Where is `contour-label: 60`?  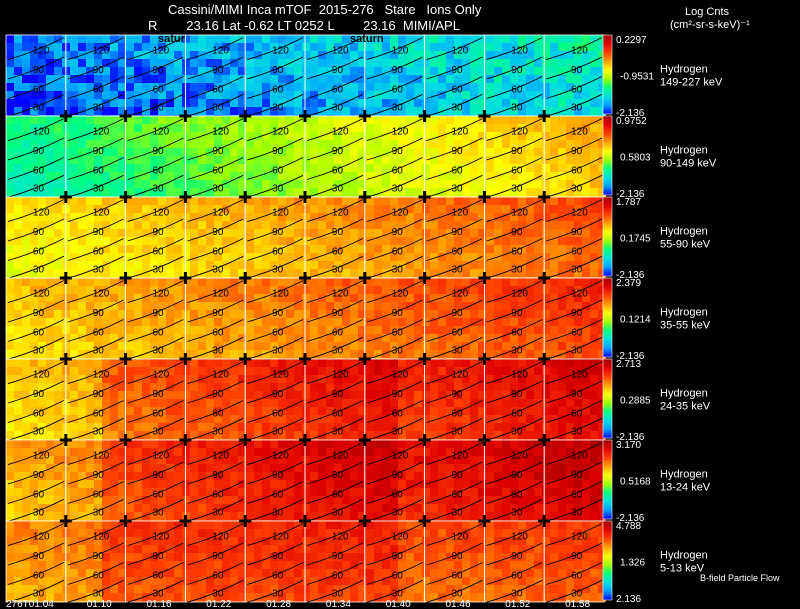
contour-label: 60 is located at coordinates (577, 414).